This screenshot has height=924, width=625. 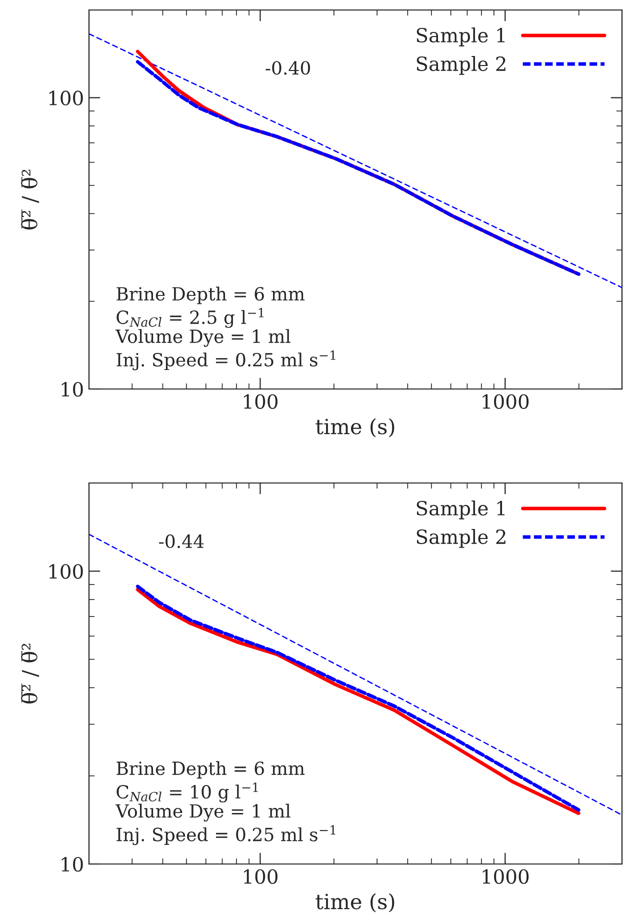 What do you see at coordinates (181, 541) in the screenshot?
I see `annotation: -0.44` at bounding box center [181, 541].